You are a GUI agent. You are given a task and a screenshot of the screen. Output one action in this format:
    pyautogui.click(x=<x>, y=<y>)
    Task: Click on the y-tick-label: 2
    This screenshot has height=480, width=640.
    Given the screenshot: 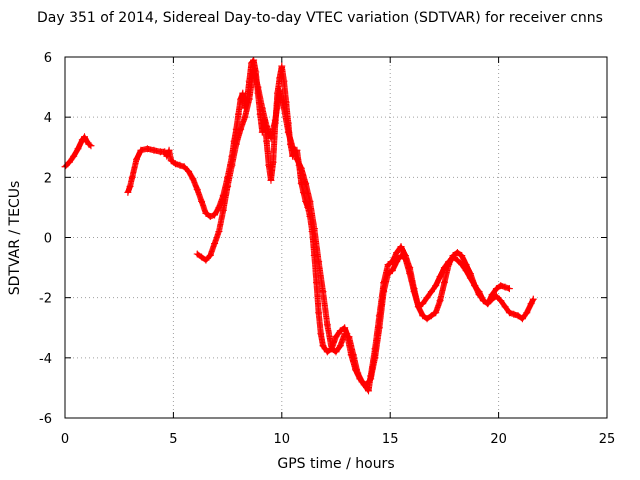 What is the action you would take?
    pyautogui.click(x=48, y=178)
    